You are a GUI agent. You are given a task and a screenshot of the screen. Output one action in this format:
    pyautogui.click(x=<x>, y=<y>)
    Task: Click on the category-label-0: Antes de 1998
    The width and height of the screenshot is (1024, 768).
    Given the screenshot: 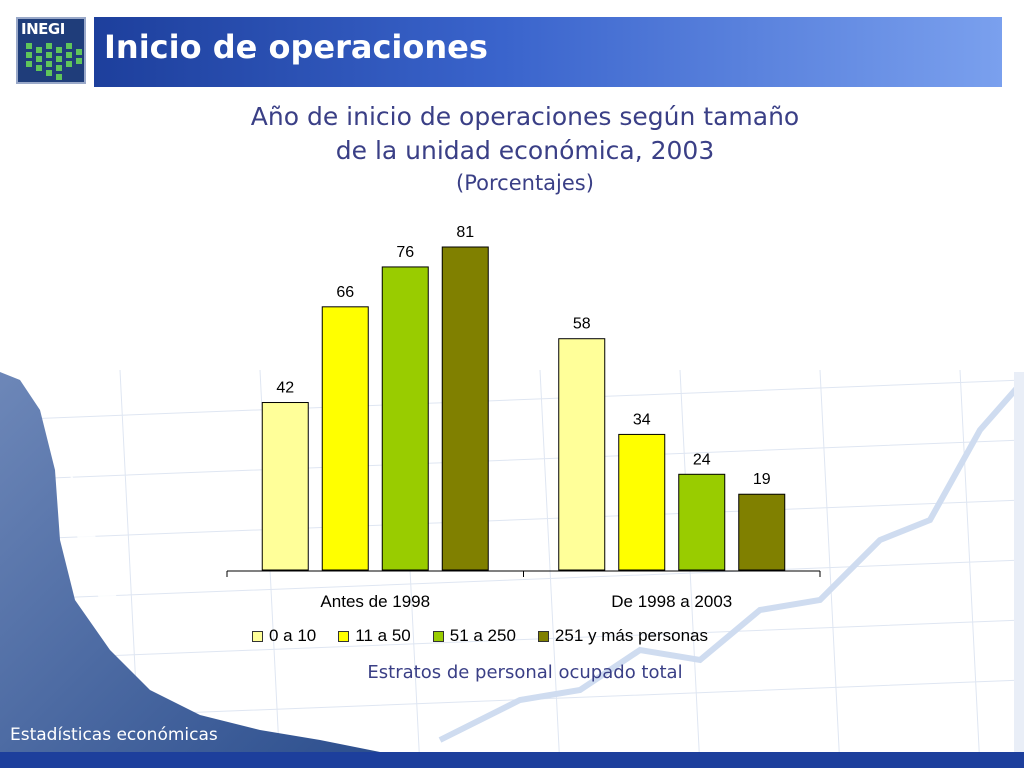 What is the action you would take?
    pyautogui.click(x=375, y=601)
    